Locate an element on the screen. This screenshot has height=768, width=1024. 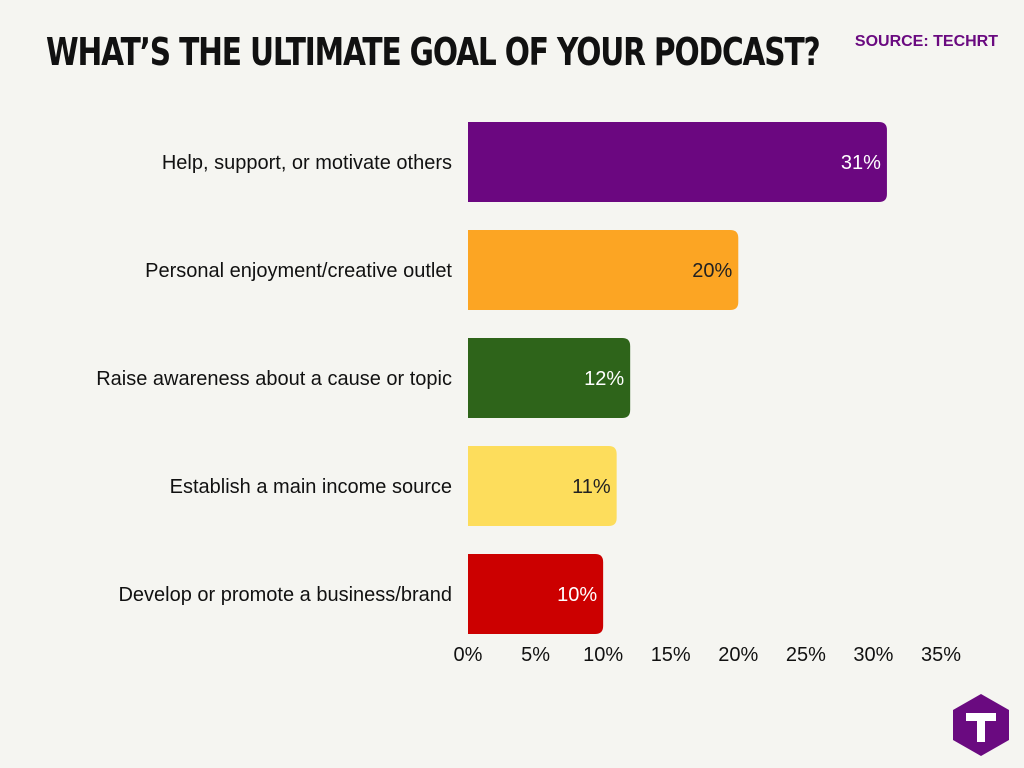
x-tick-label: 20% is located at coordinates (738, 655).